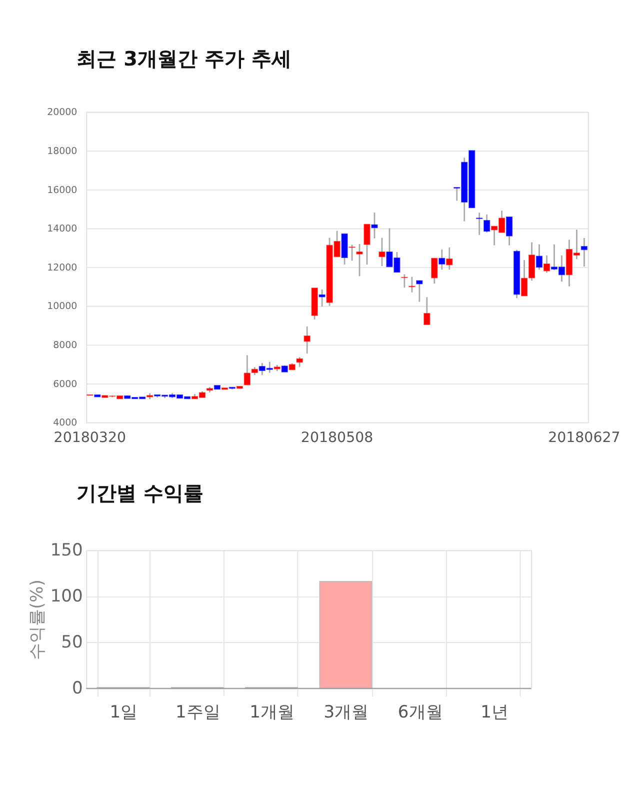  I want to click on x-tick-label: 3개월, so click(346, 712).